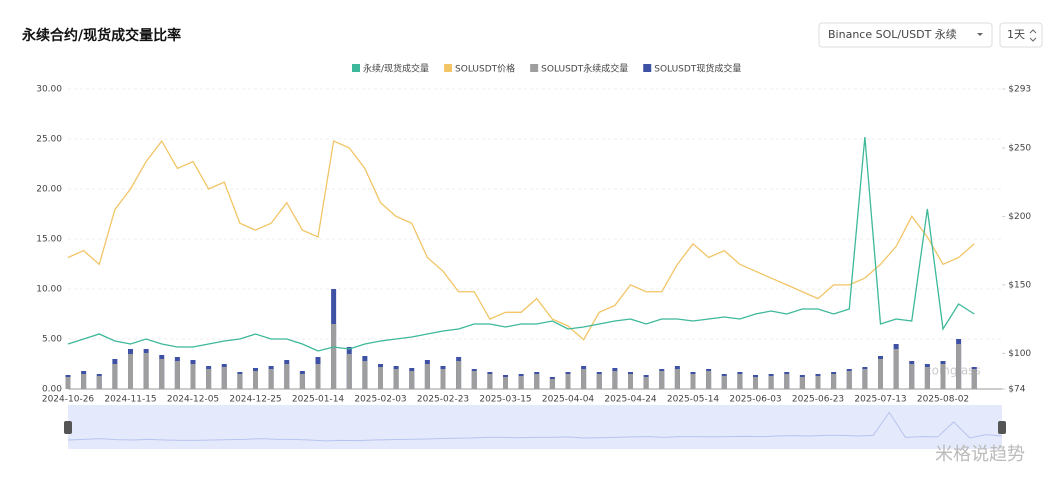  What do you see at coordinates (943, 400) in the screenshot?
I see `x-tick-label: 2025-08-02` at bounding box center [943, 400].